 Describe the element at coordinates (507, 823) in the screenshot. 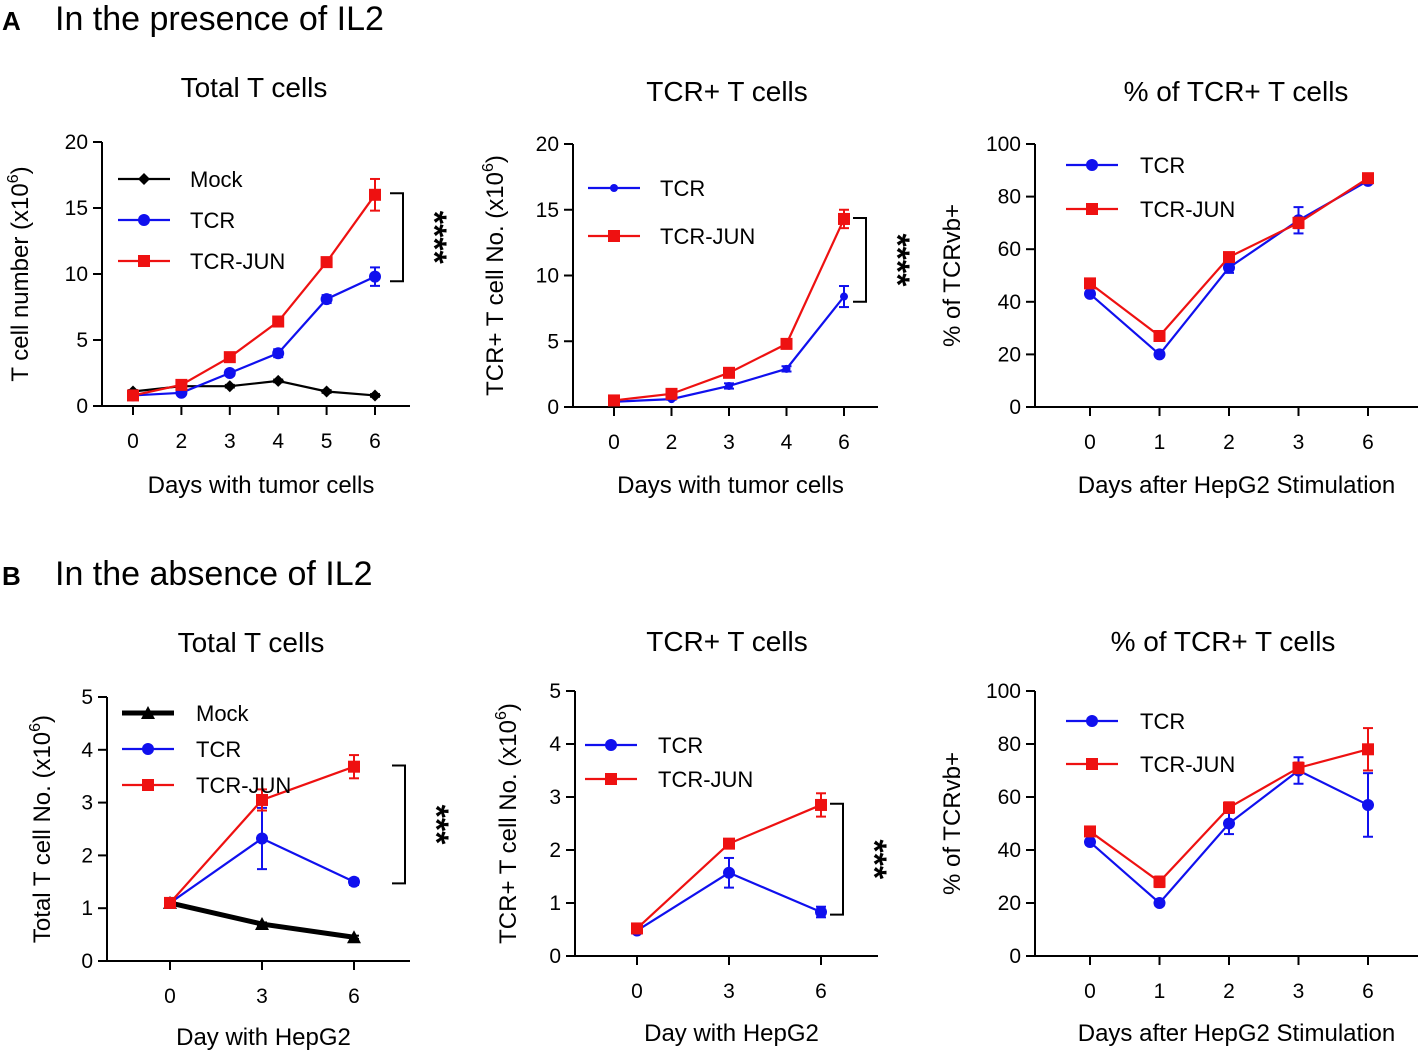

I see `y-axis-label: TCR+ T cell No. (x106)` at that location.